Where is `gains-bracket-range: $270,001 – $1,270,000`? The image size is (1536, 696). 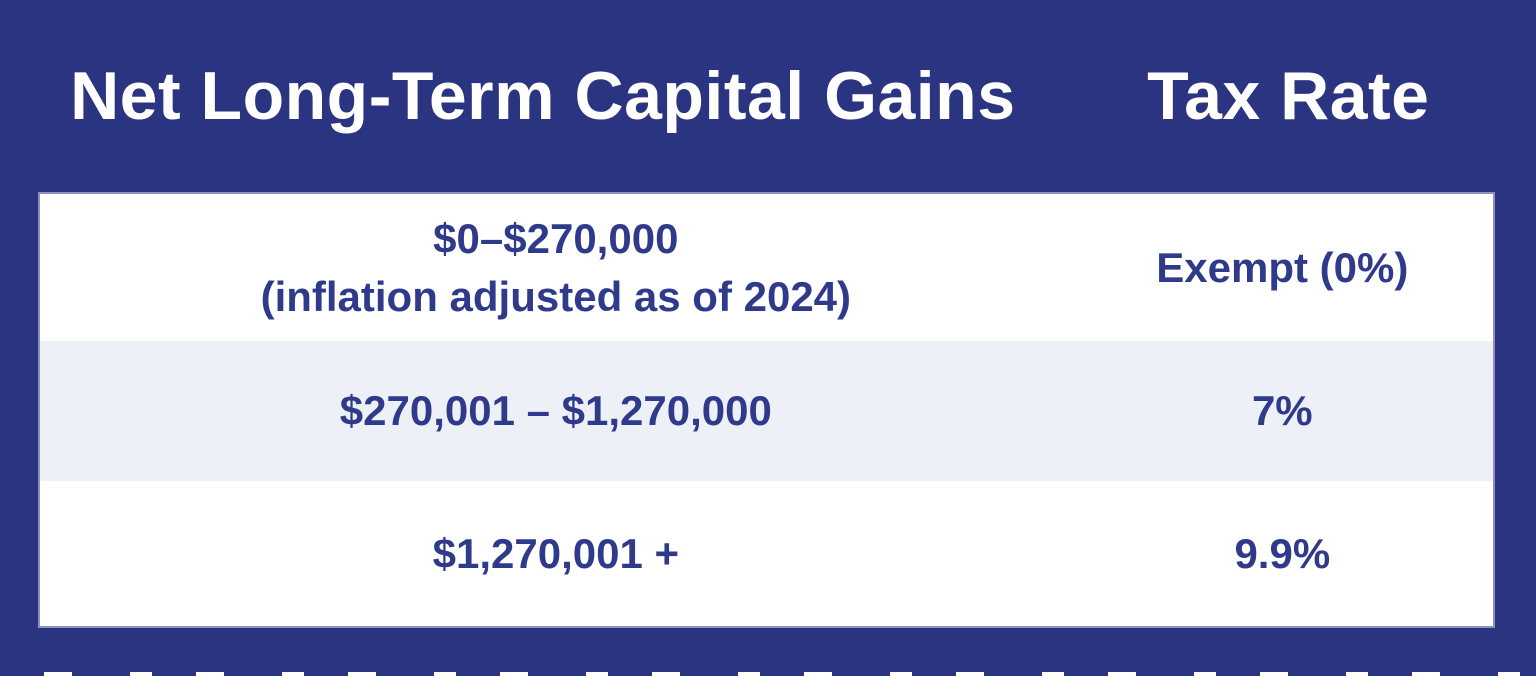 gains-bracket-range: $270,001 – $1,270,000 is located at coordinates (555, 410).